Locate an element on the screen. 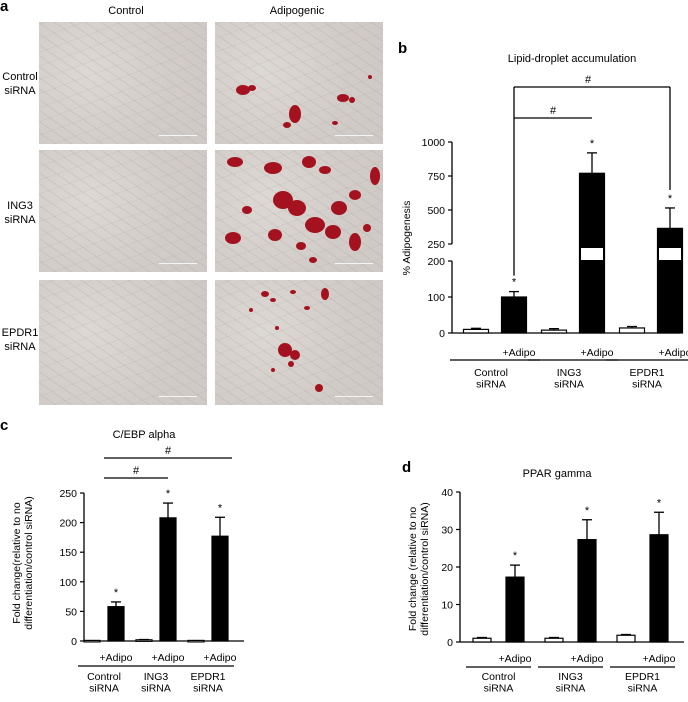 The image size is (688, 702). y-tick-label: 50 is located at coordinates (71, 612).